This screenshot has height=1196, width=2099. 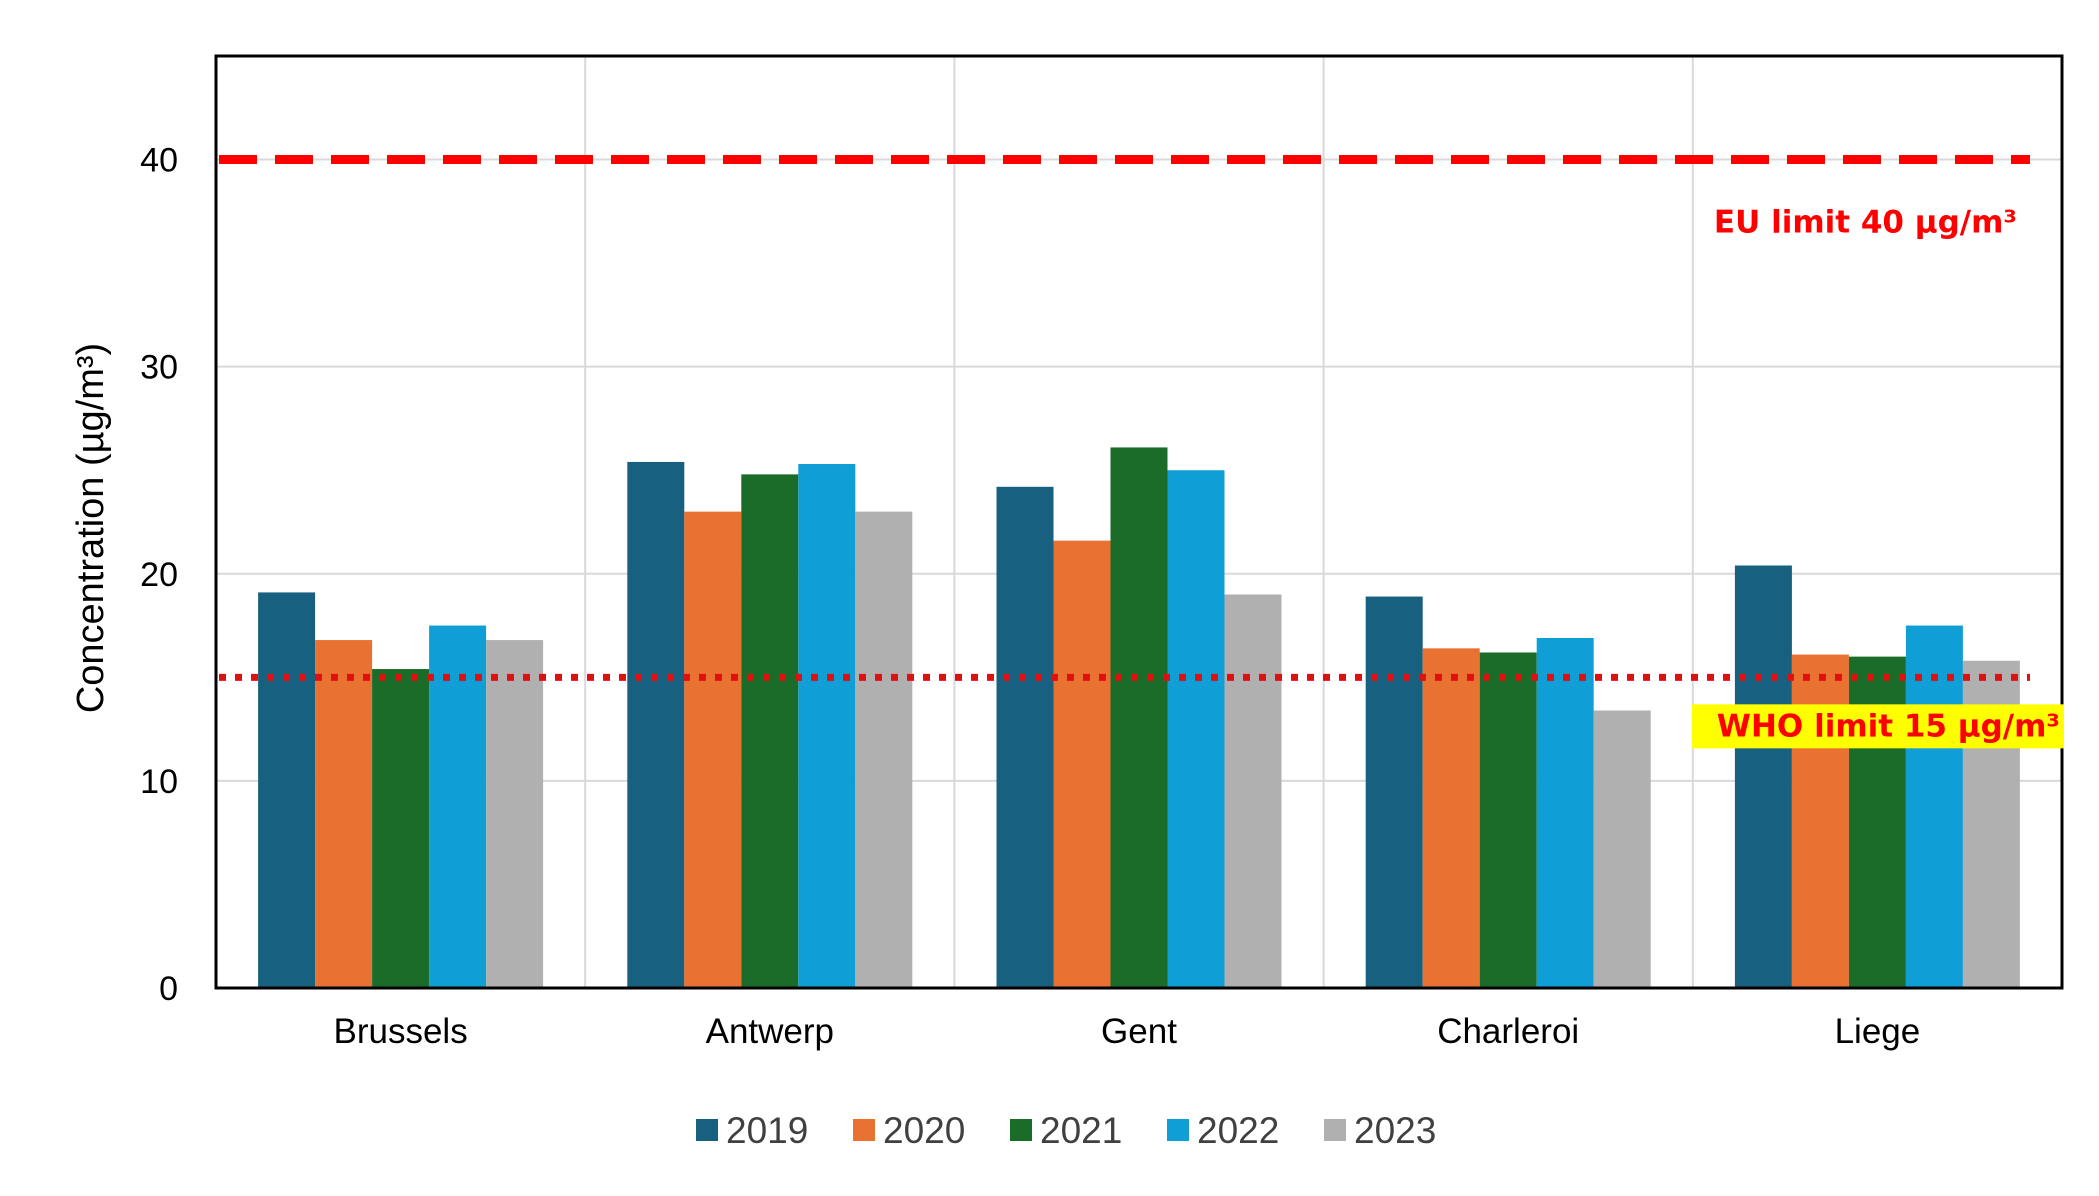 I want to click on bar-liege-2019, so click(x=1763, y=776).